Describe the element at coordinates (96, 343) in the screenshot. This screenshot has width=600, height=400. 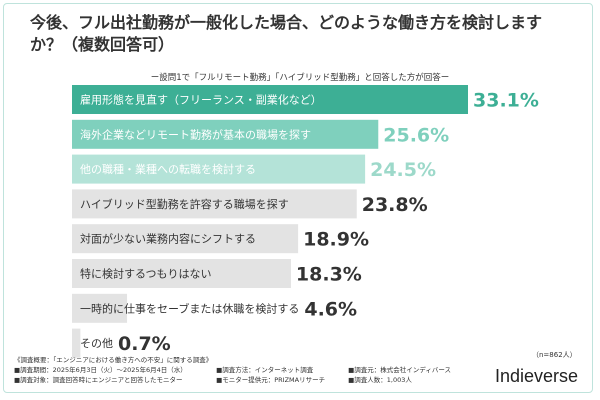
I see `bar-label-8: その他` at that location.